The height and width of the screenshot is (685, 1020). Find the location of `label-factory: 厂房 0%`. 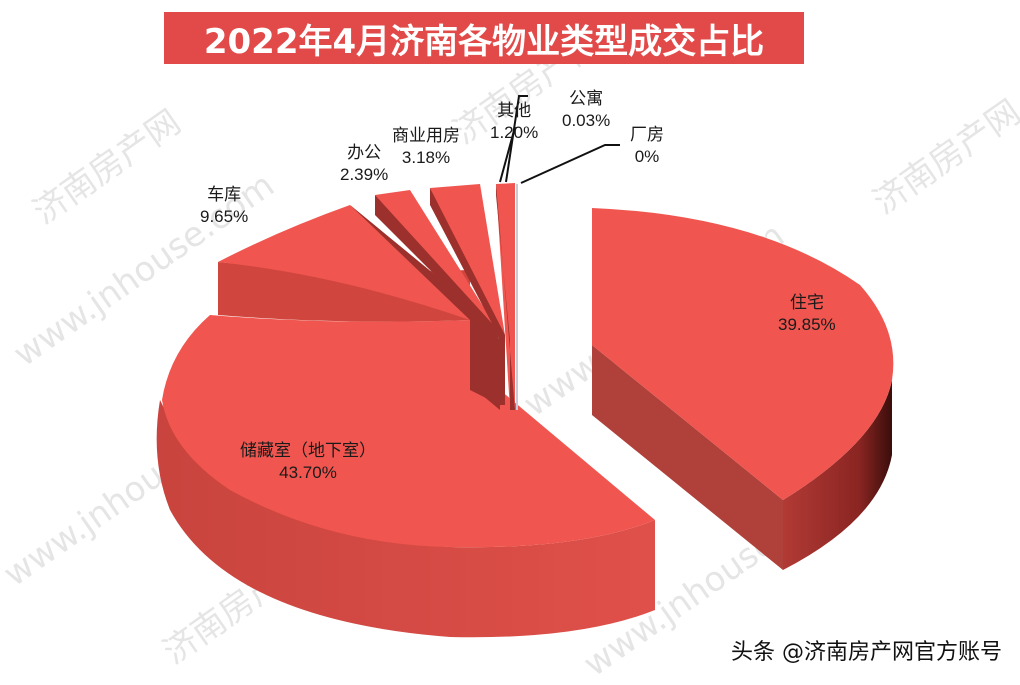

label-factory: 厂房 0% is located at coordinates (647, 145).